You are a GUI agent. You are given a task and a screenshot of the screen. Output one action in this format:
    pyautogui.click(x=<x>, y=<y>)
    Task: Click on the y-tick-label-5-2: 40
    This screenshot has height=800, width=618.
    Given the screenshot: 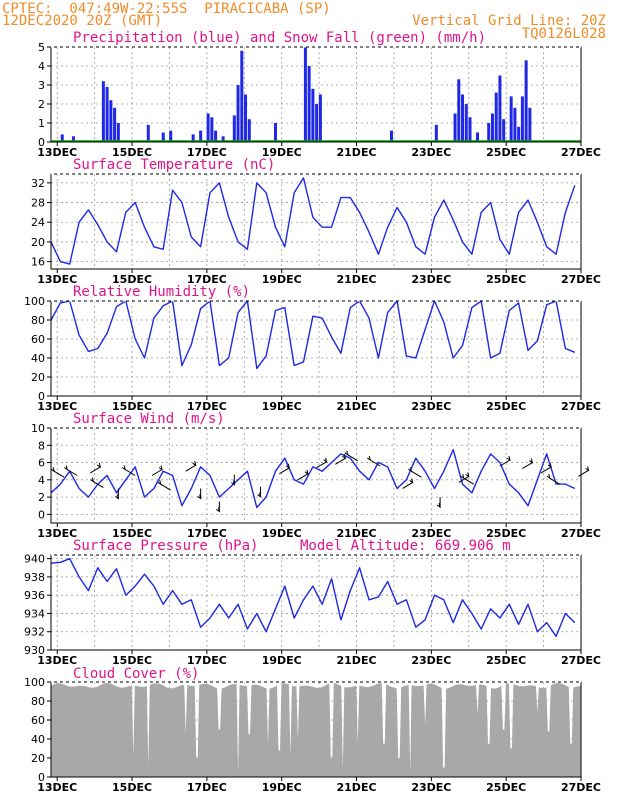 What is the action you would take?
    pyautogui.click(x=38, y=739)
    